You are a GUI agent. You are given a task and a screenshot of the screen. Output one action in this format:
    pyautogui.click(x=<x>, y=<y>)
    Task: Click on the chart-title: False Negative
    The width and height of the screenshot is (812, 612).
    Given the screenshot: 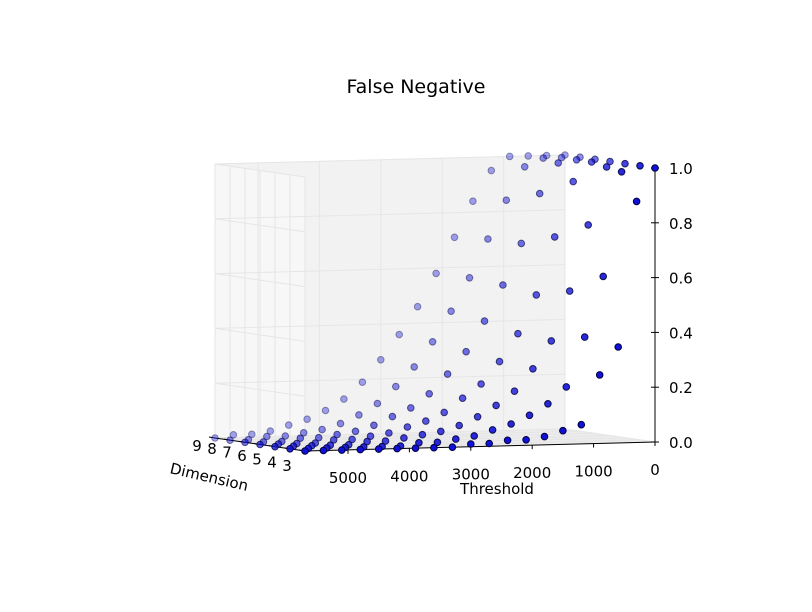 What is the action you would take?
    pyautogui.click(x=415, y=87)
    